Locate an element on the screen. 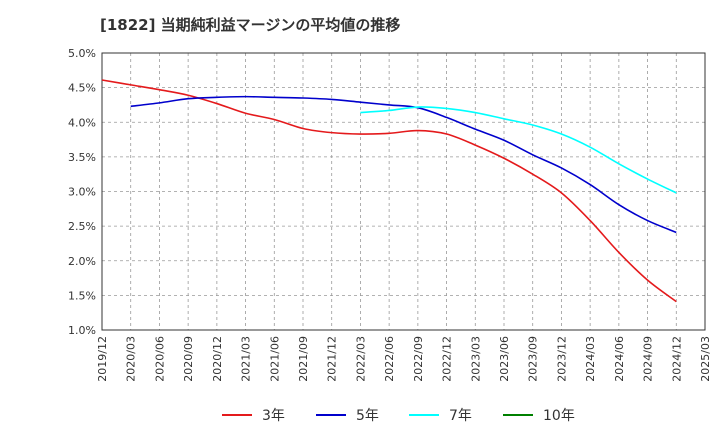  y-tick-label: 5.0% is located at coordinates (82, 53).